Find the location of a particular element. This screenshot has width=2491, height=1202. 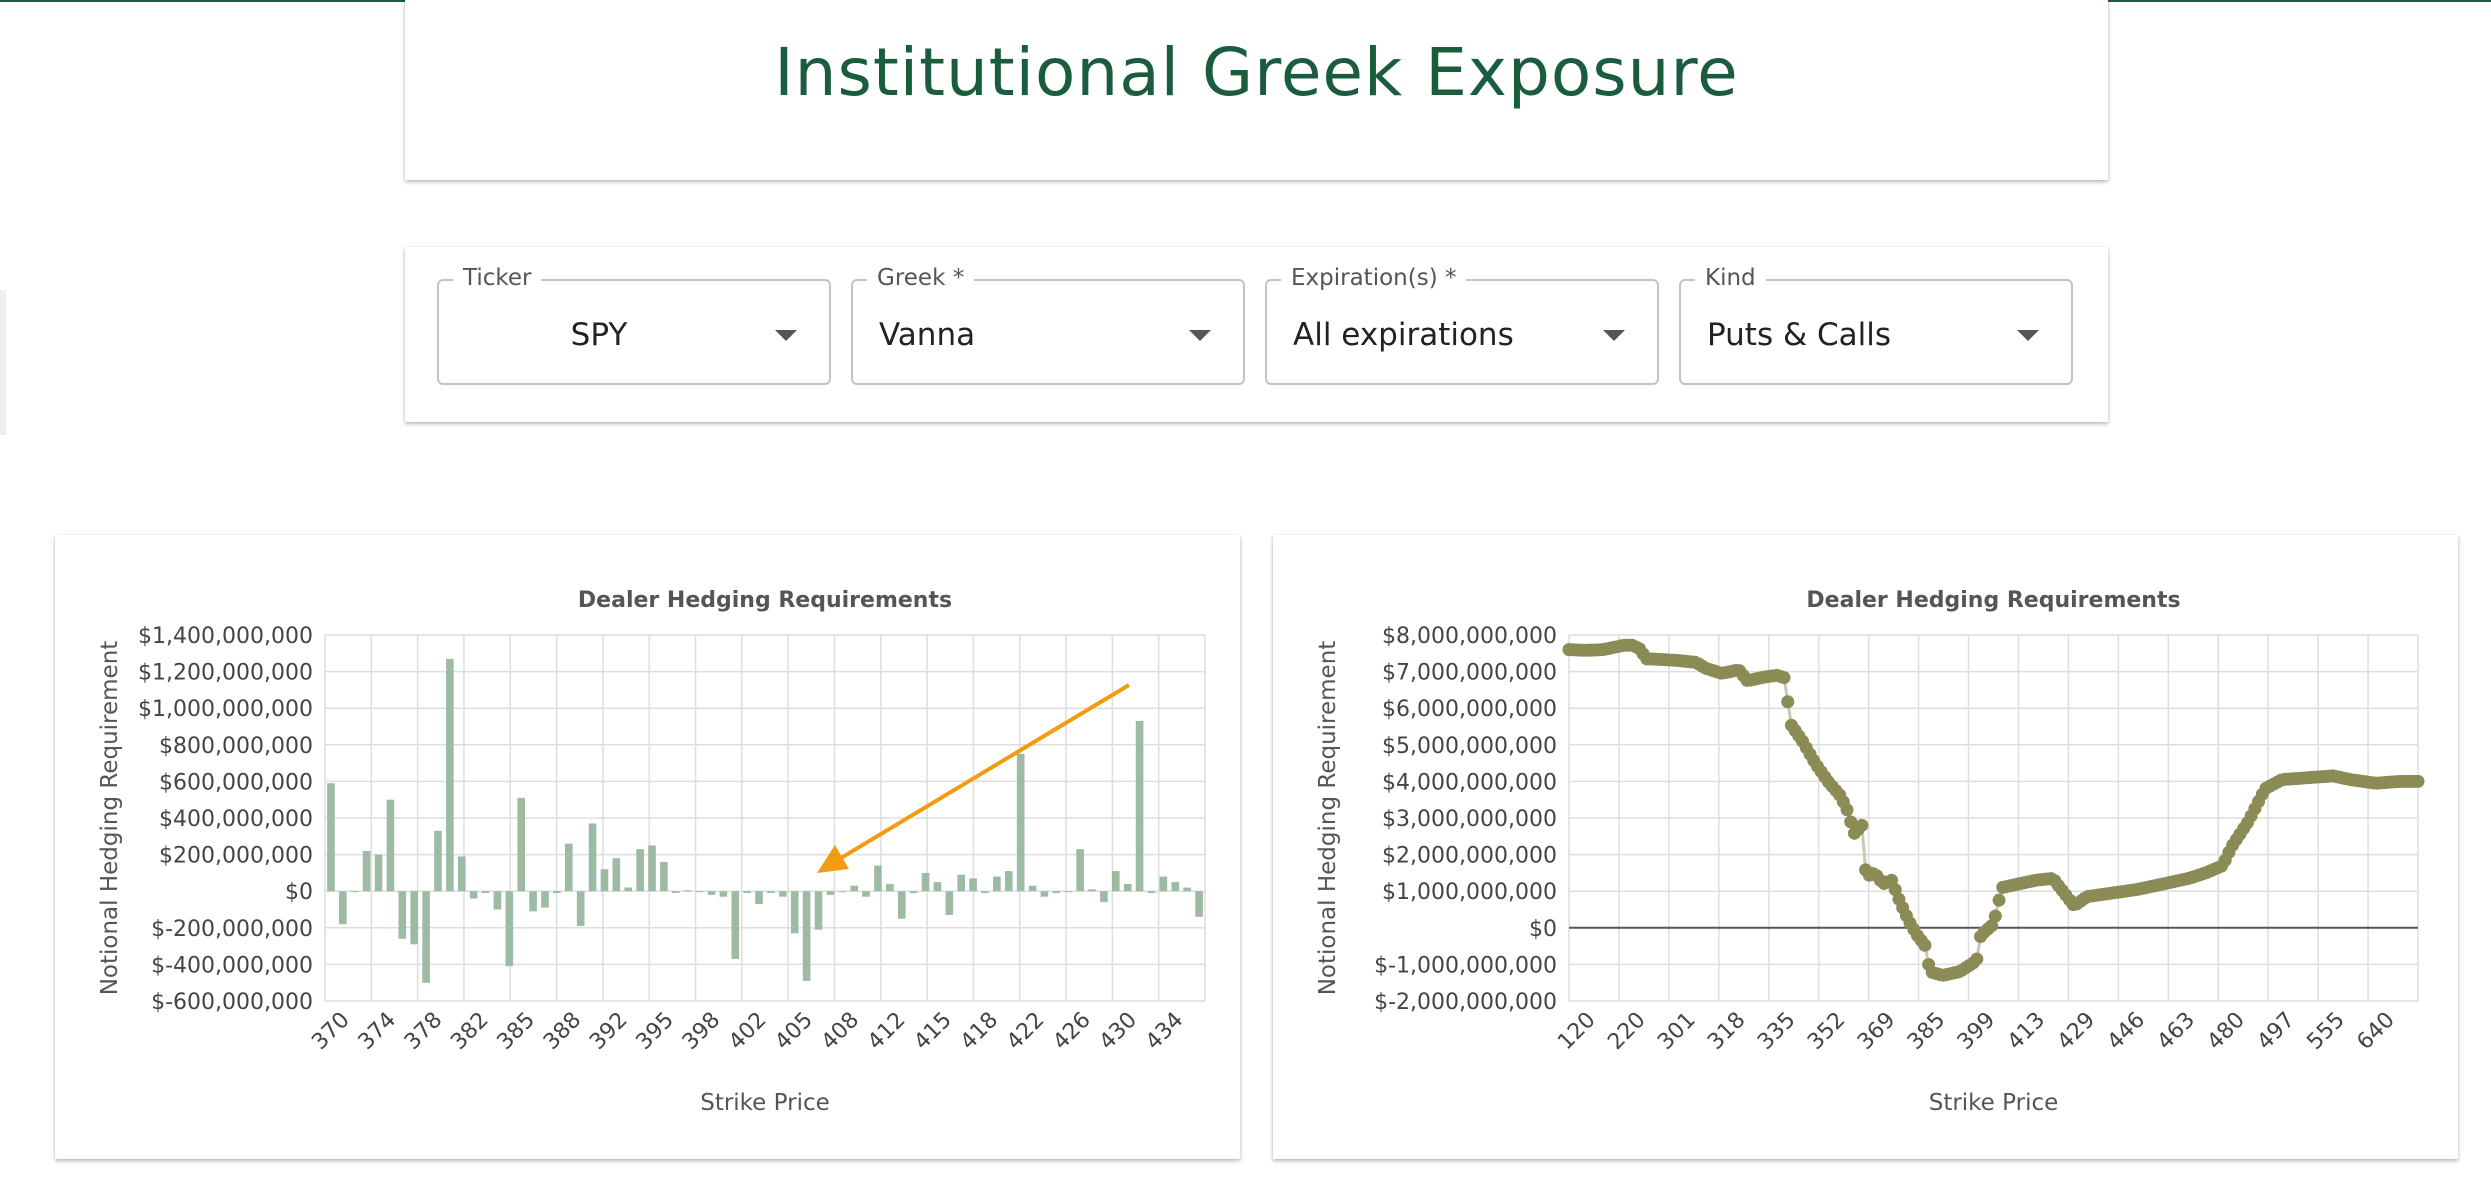

left-edge-shadow is located at coordinates (3, 362).